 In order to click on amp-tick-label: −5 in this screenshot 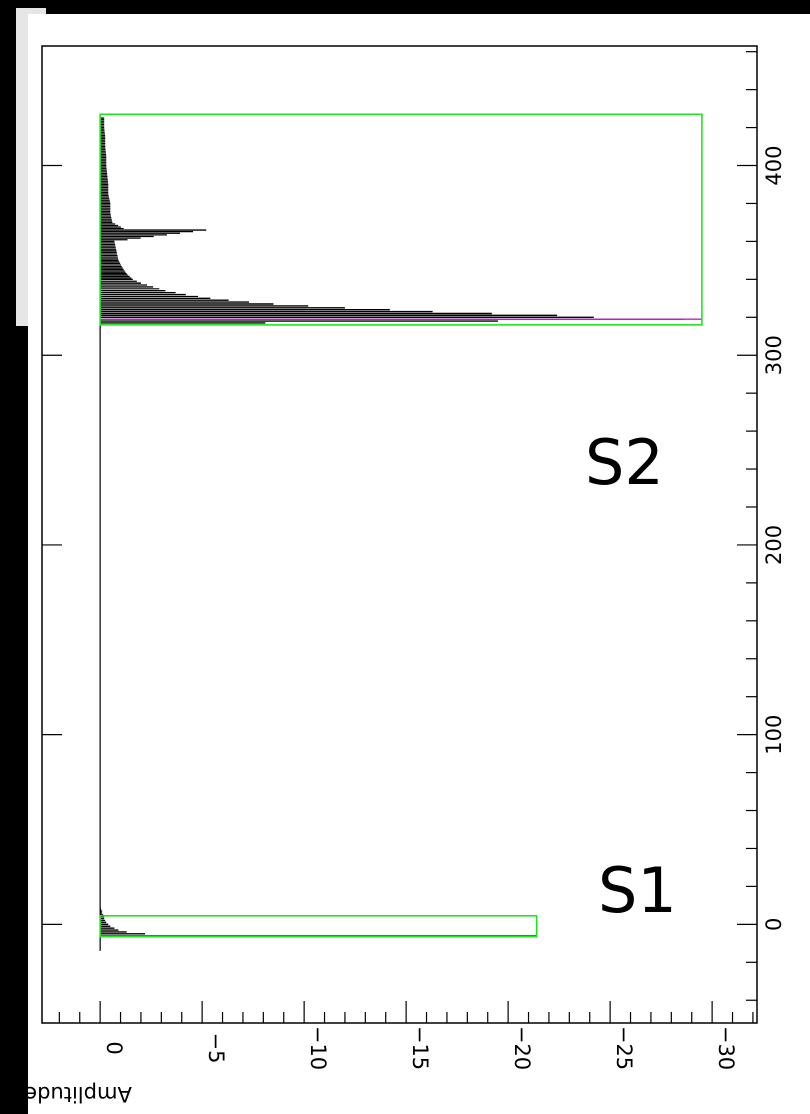, I will do `click(216, 1048)`.